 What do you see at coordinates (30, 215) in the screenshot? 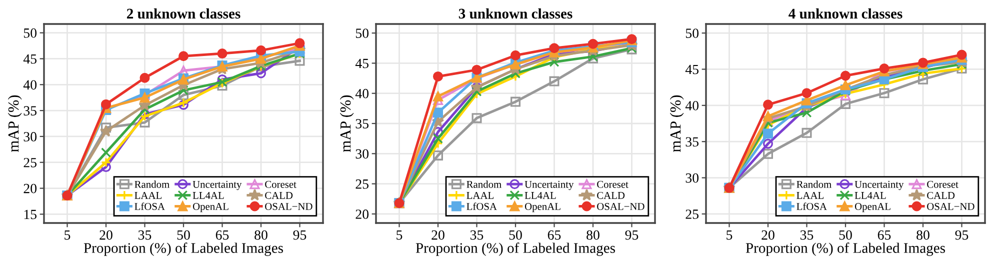
I see `y-tick-label: 15` at bounding box center [30, 215].